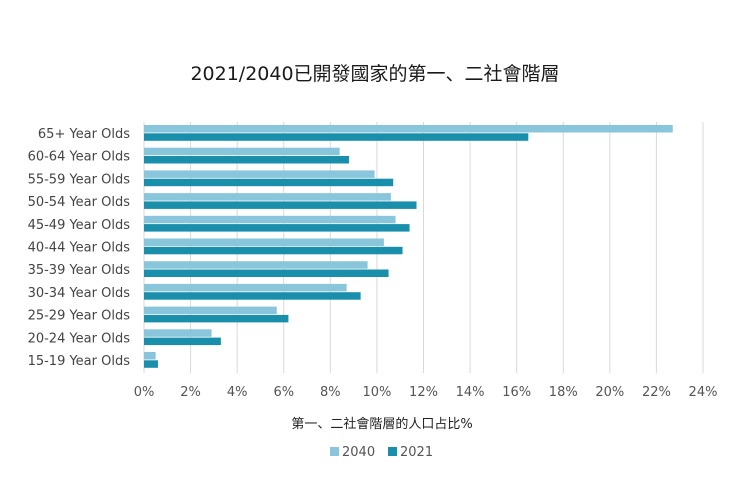 This screenshot has height=500, width=750. What do you see at coordinates (144, 392) in the screenshot?
I see `x-tick-label: 0%` at bounding box center [144, 392].